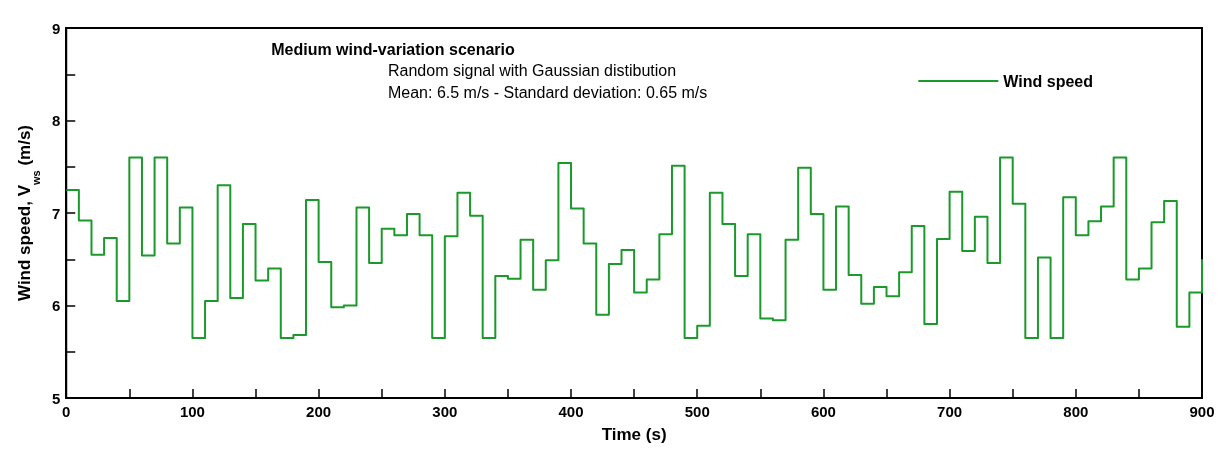 The height and width of the screenshot is (457, 1226). I want to click on x-tick-label: 0, so click(66, 411).